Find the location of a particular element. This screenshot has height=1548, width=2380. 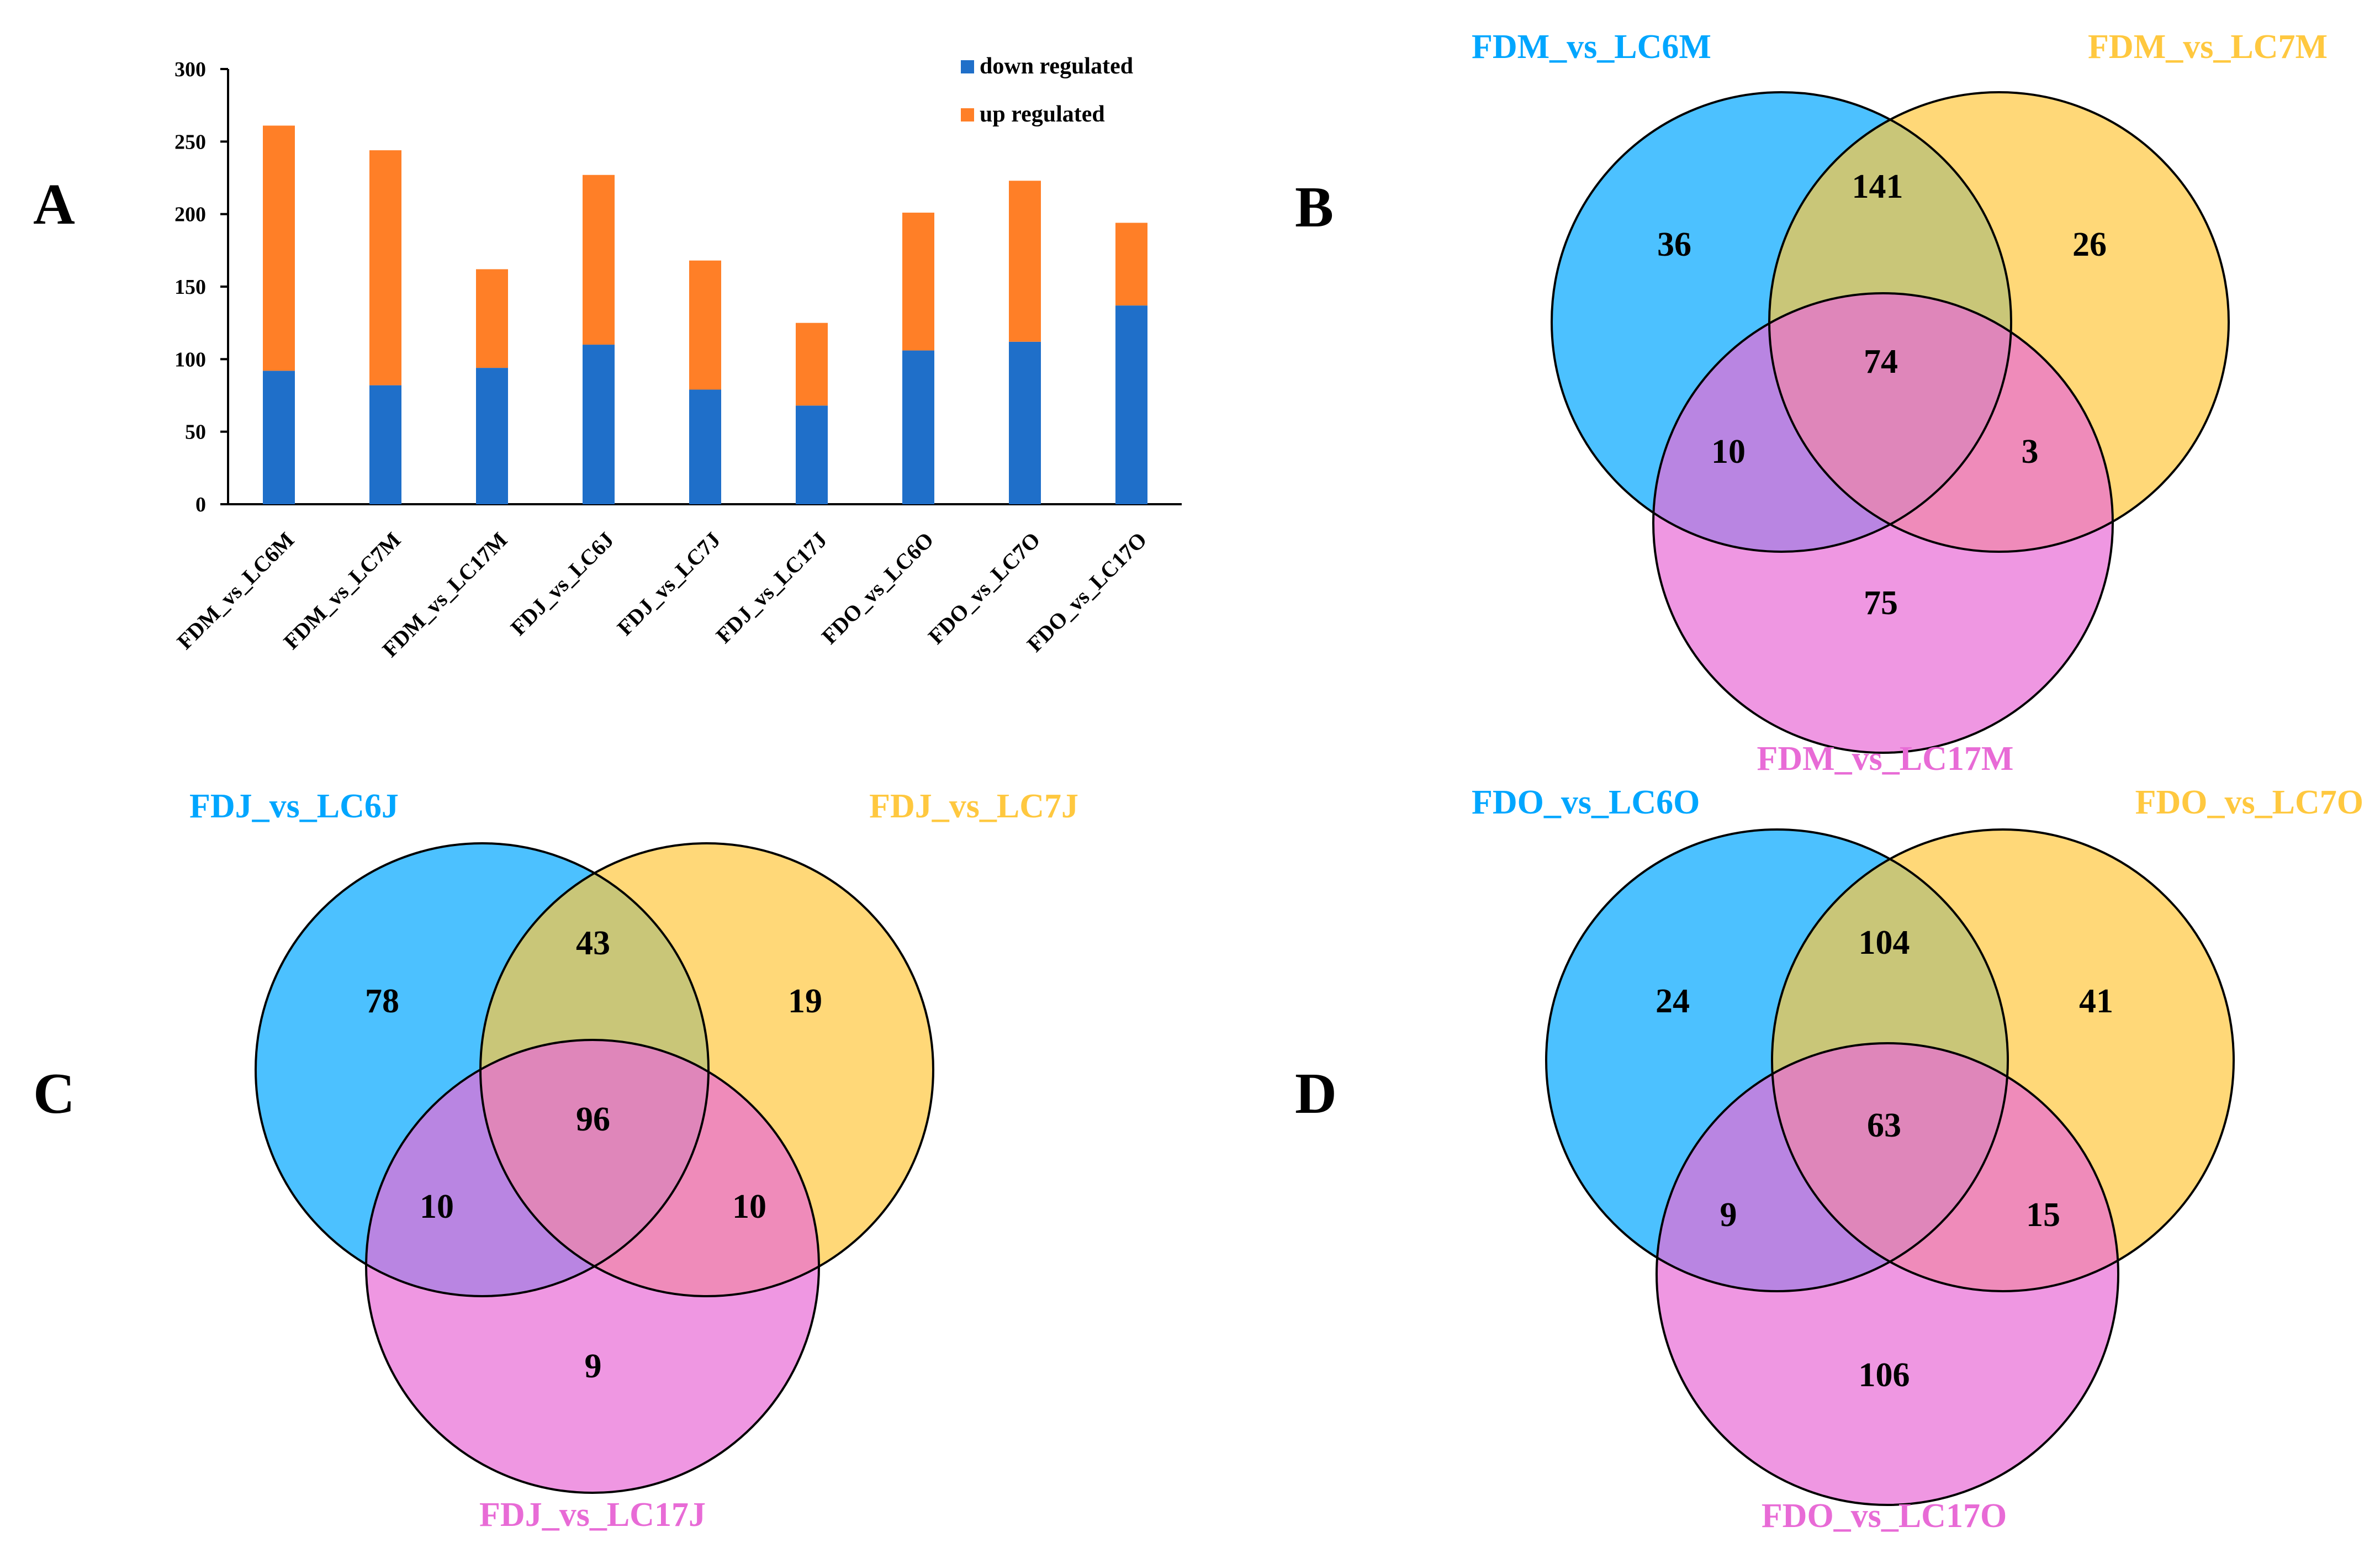

venn-set-title-a: FDO_vs_LC6O is located at coordinates (1586, 802).